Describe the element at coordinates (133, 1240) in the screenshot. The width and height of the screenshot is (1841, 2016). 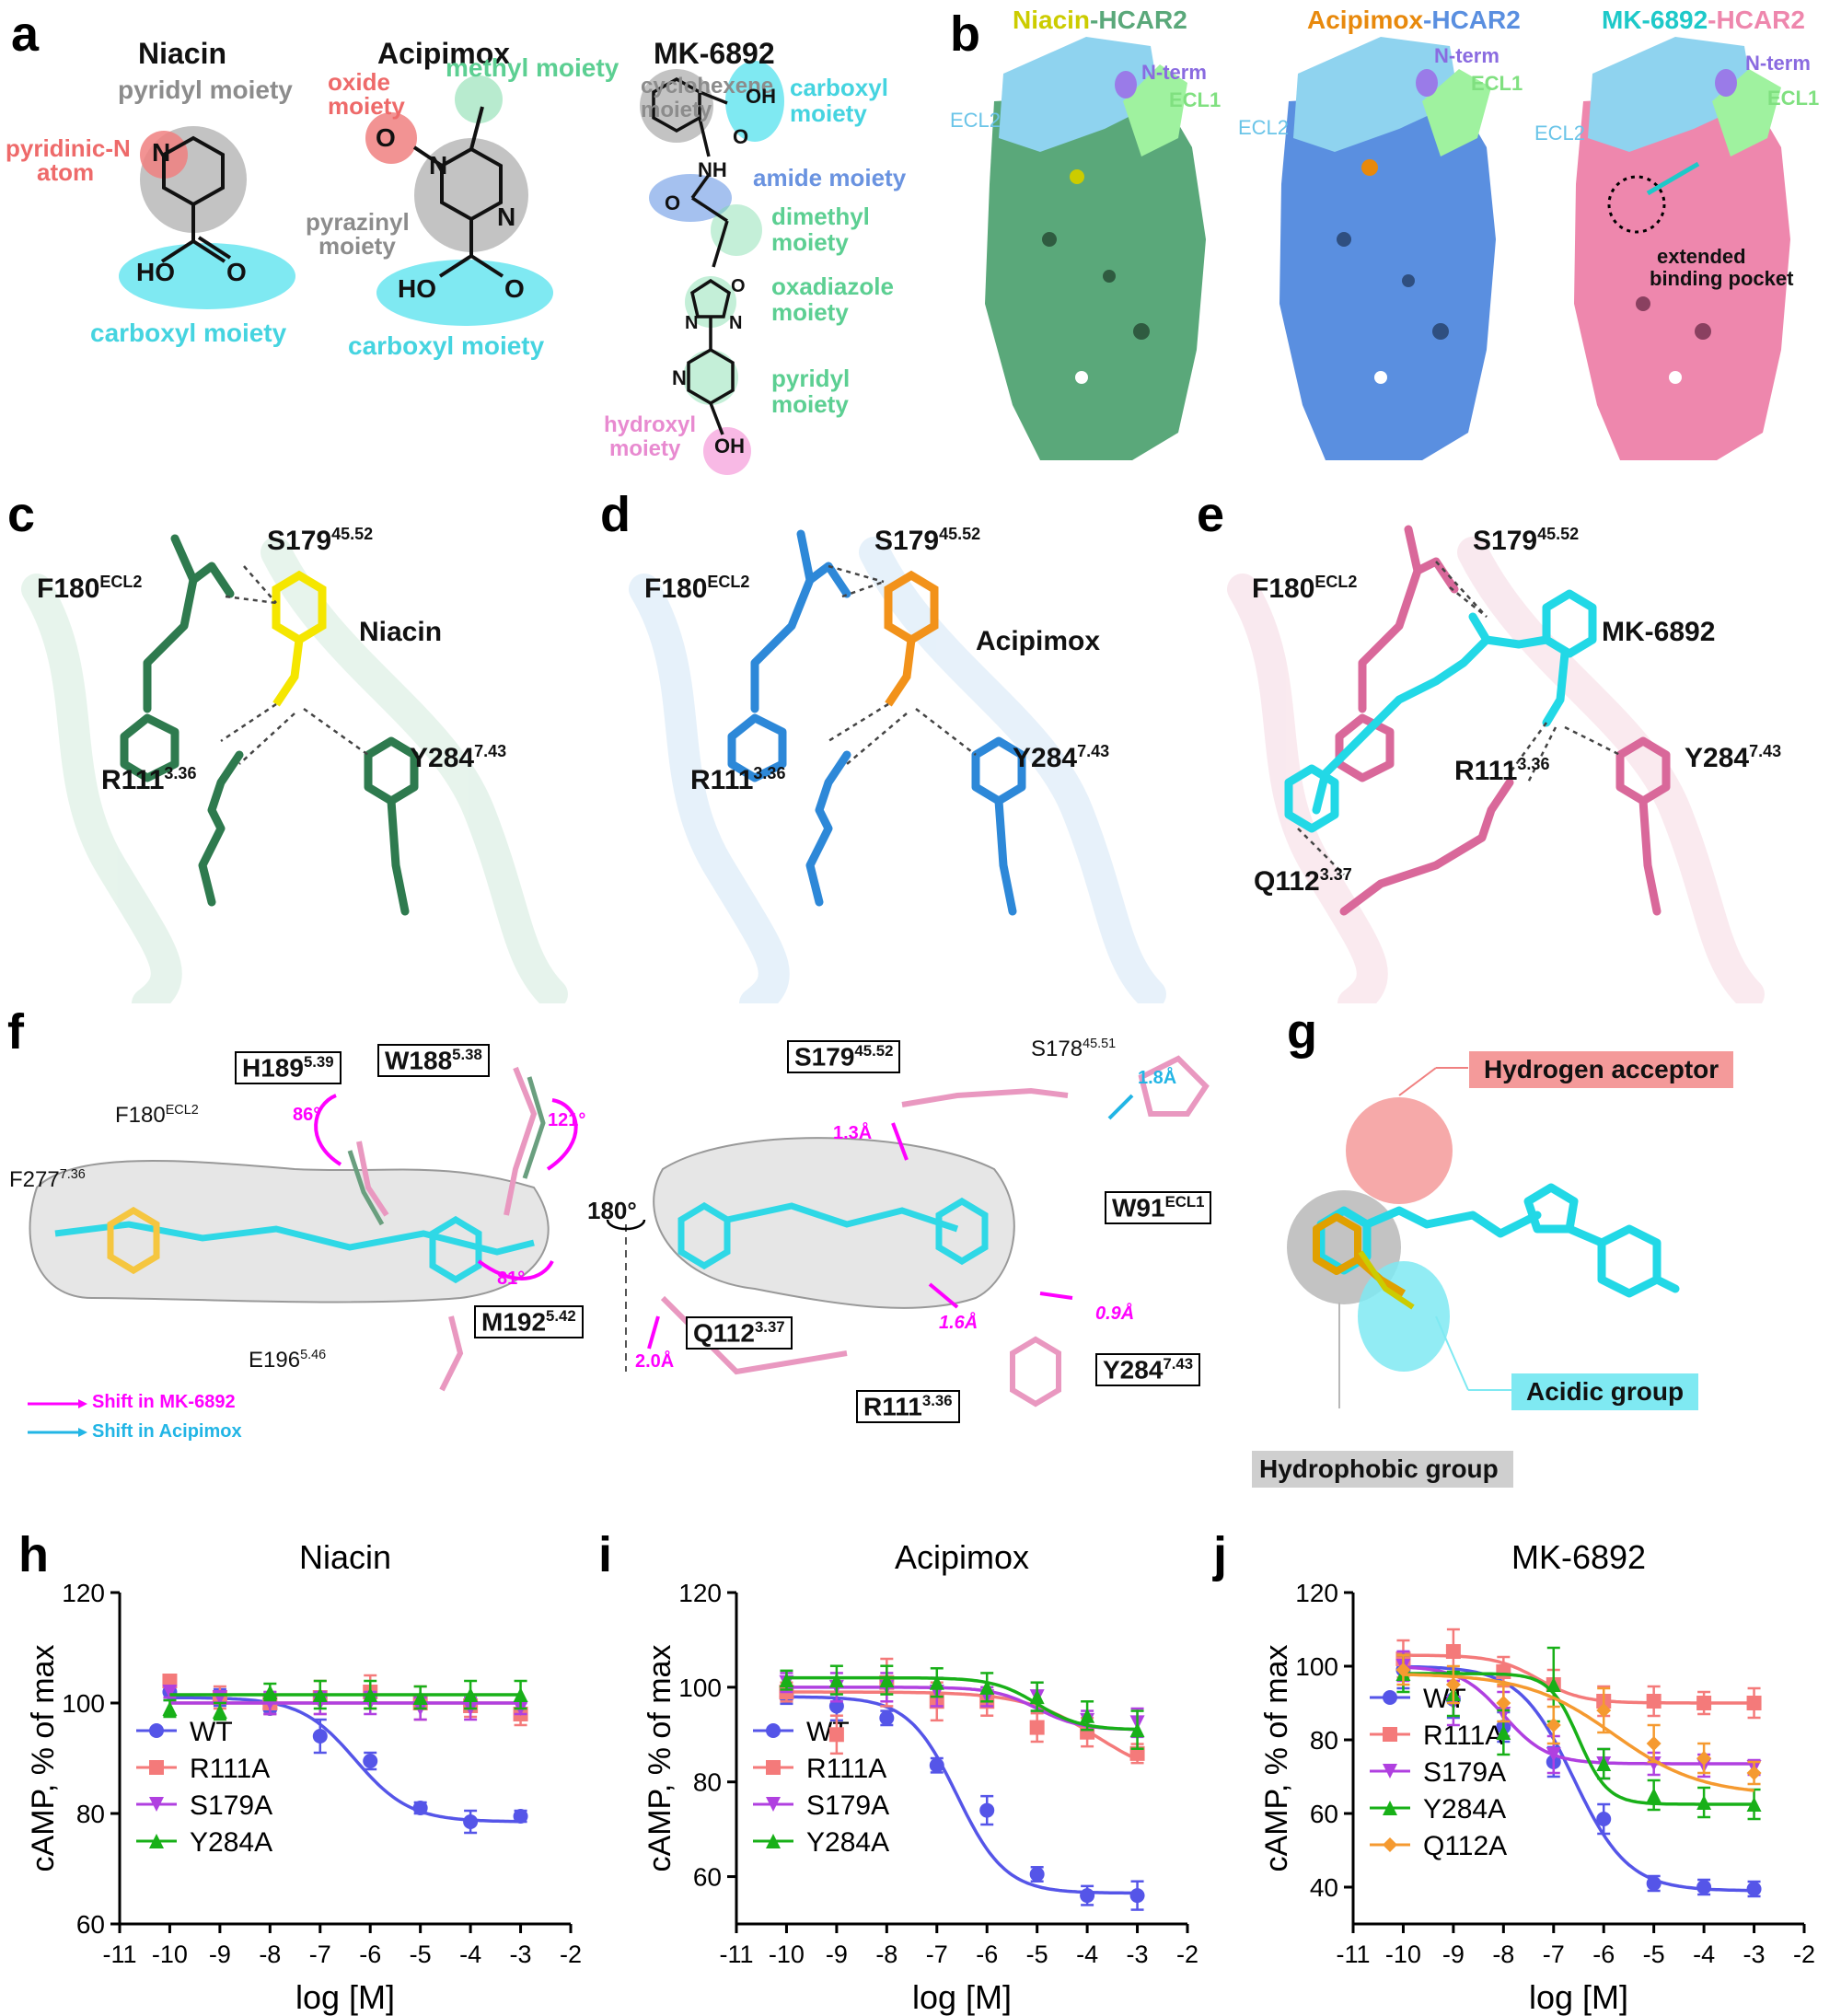
I see `f-left-small-ligands` at that location.